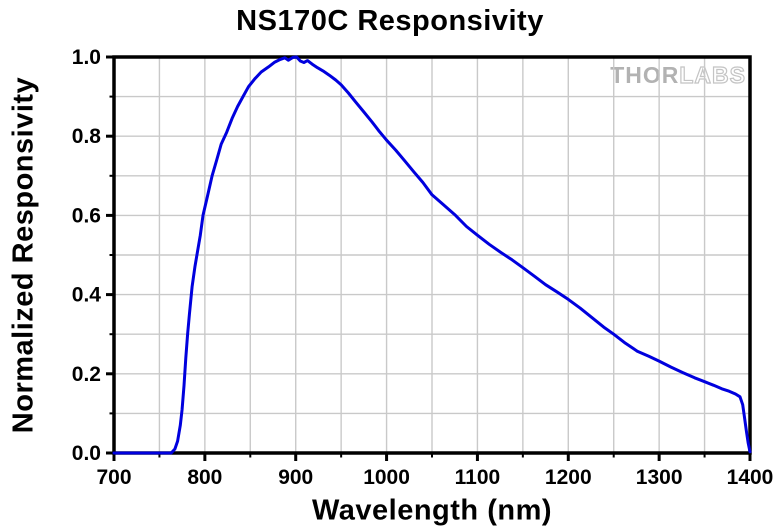 The width and height of the screenshot is (780, 532). I want to click on x-tick-label: 1300, so click(659, 477).